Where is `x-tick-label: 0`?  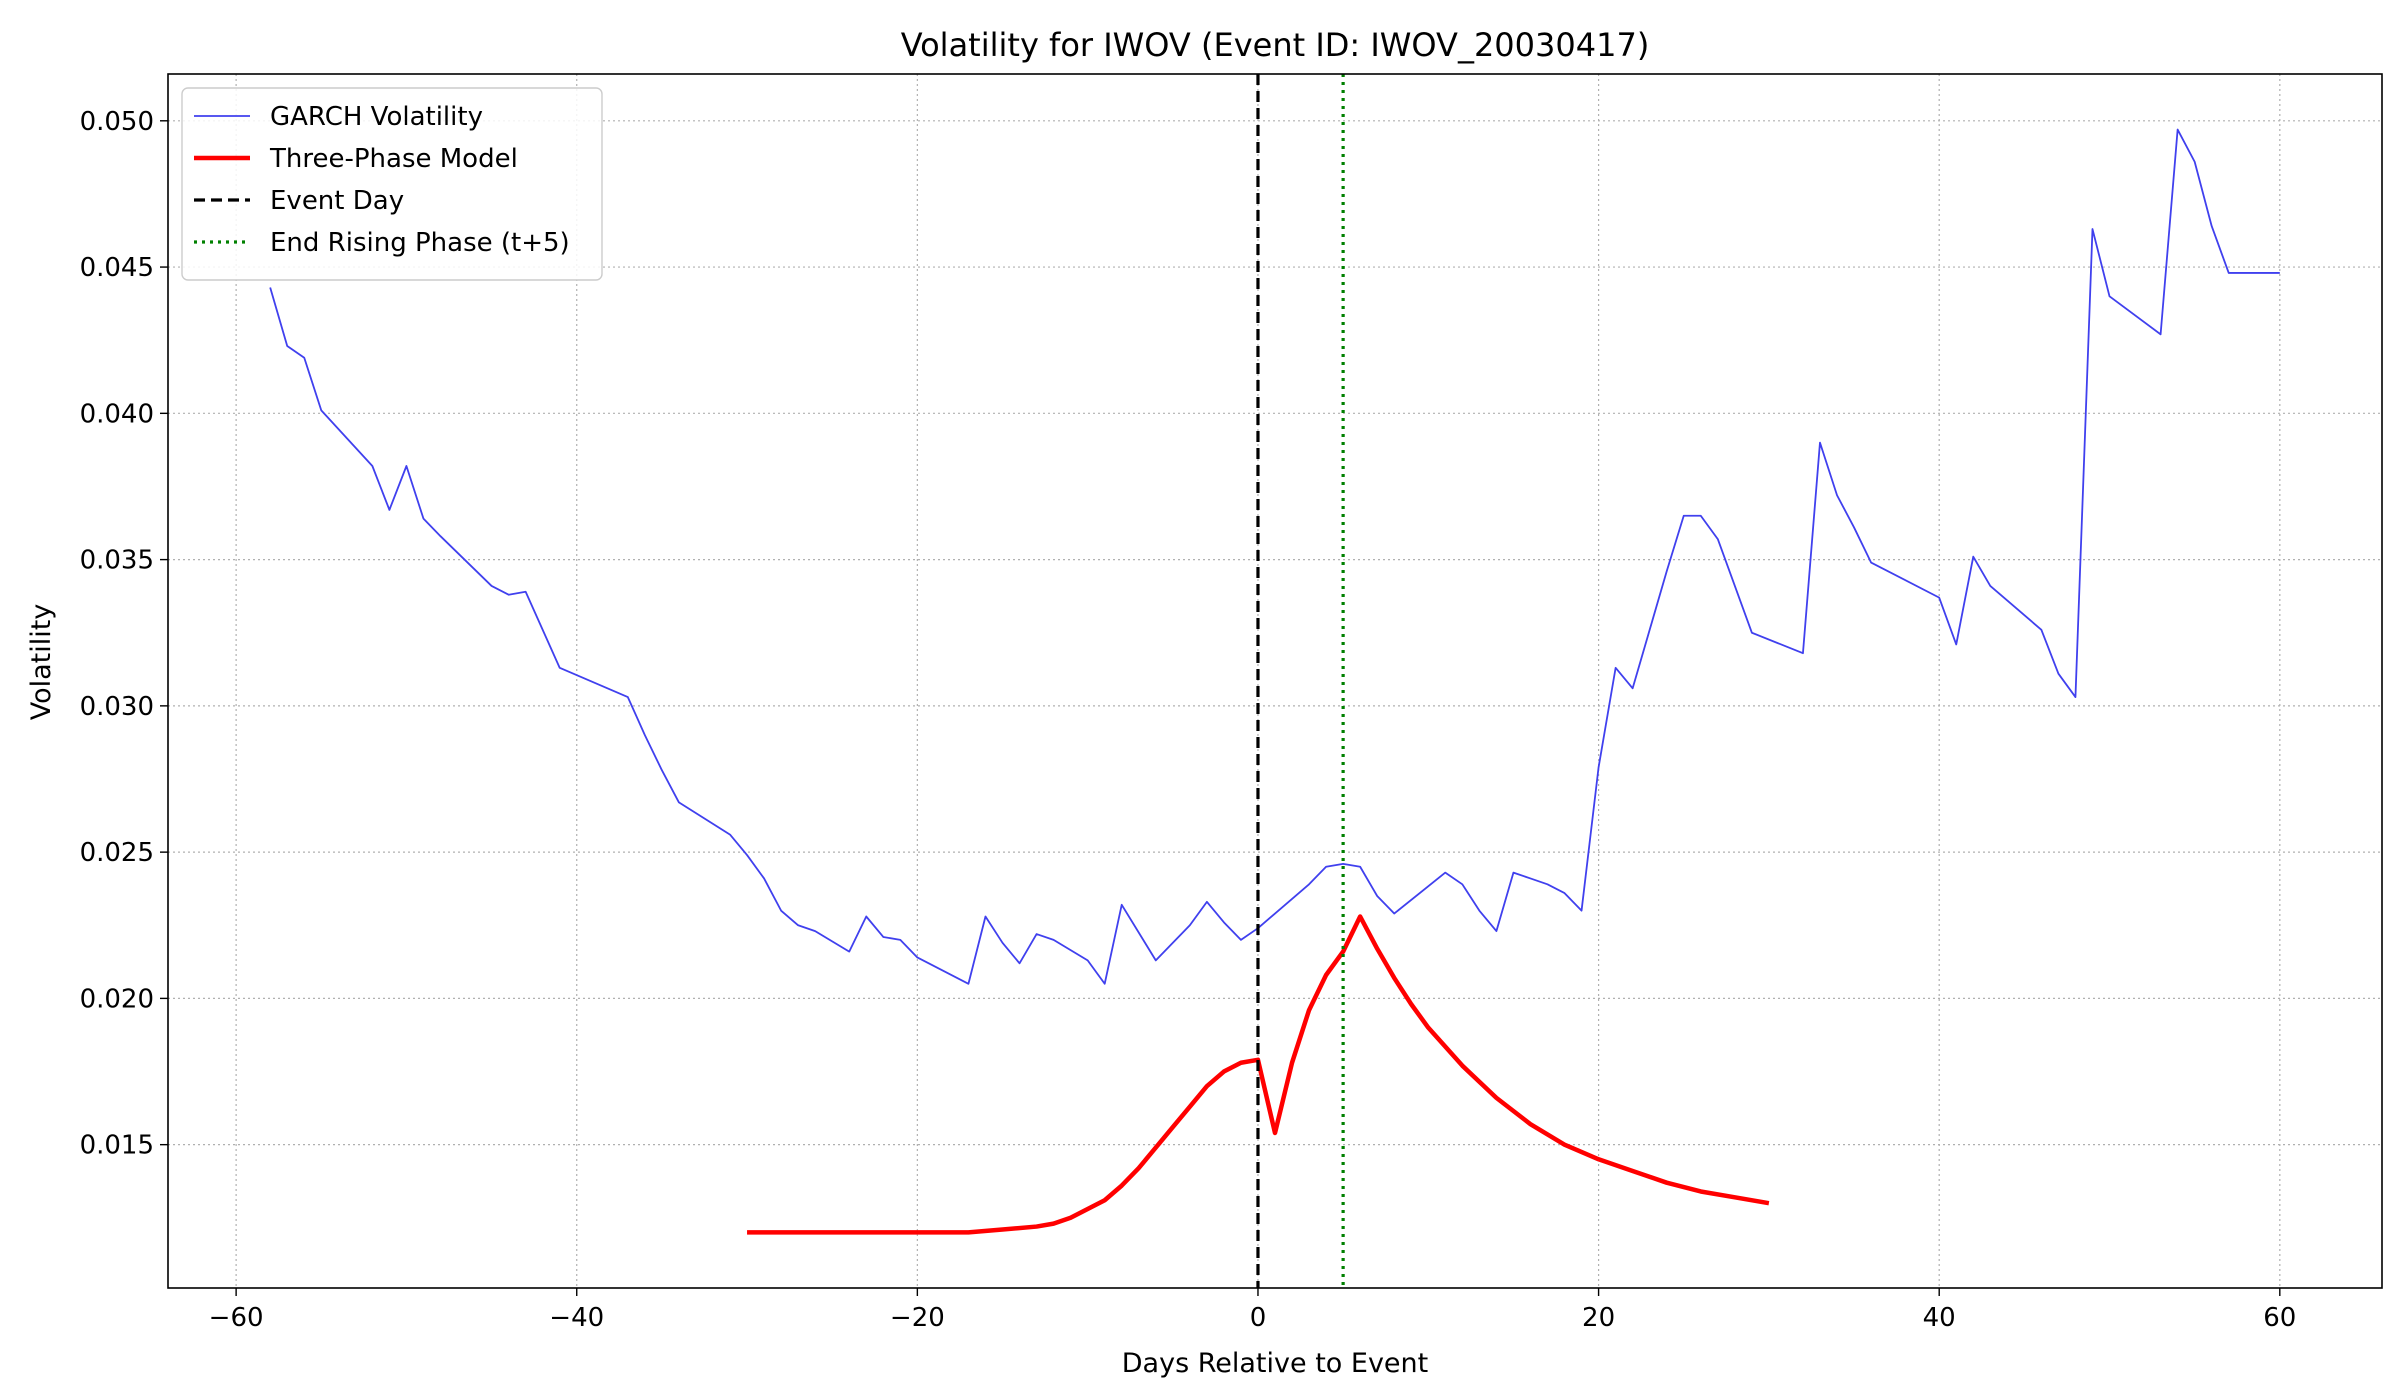
x-tick-label: 0 is located at coordinates (1258, 1318).